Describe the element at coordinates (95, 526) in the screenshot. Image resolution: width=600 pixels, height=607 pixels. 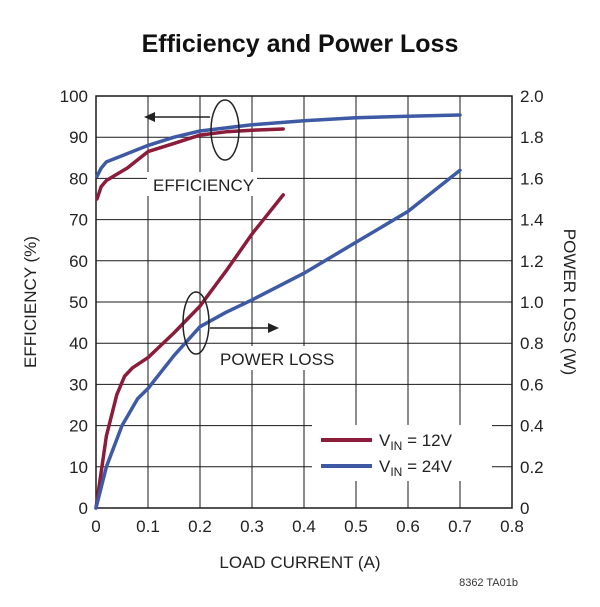
I see `x-tick-label: 0` at that location.